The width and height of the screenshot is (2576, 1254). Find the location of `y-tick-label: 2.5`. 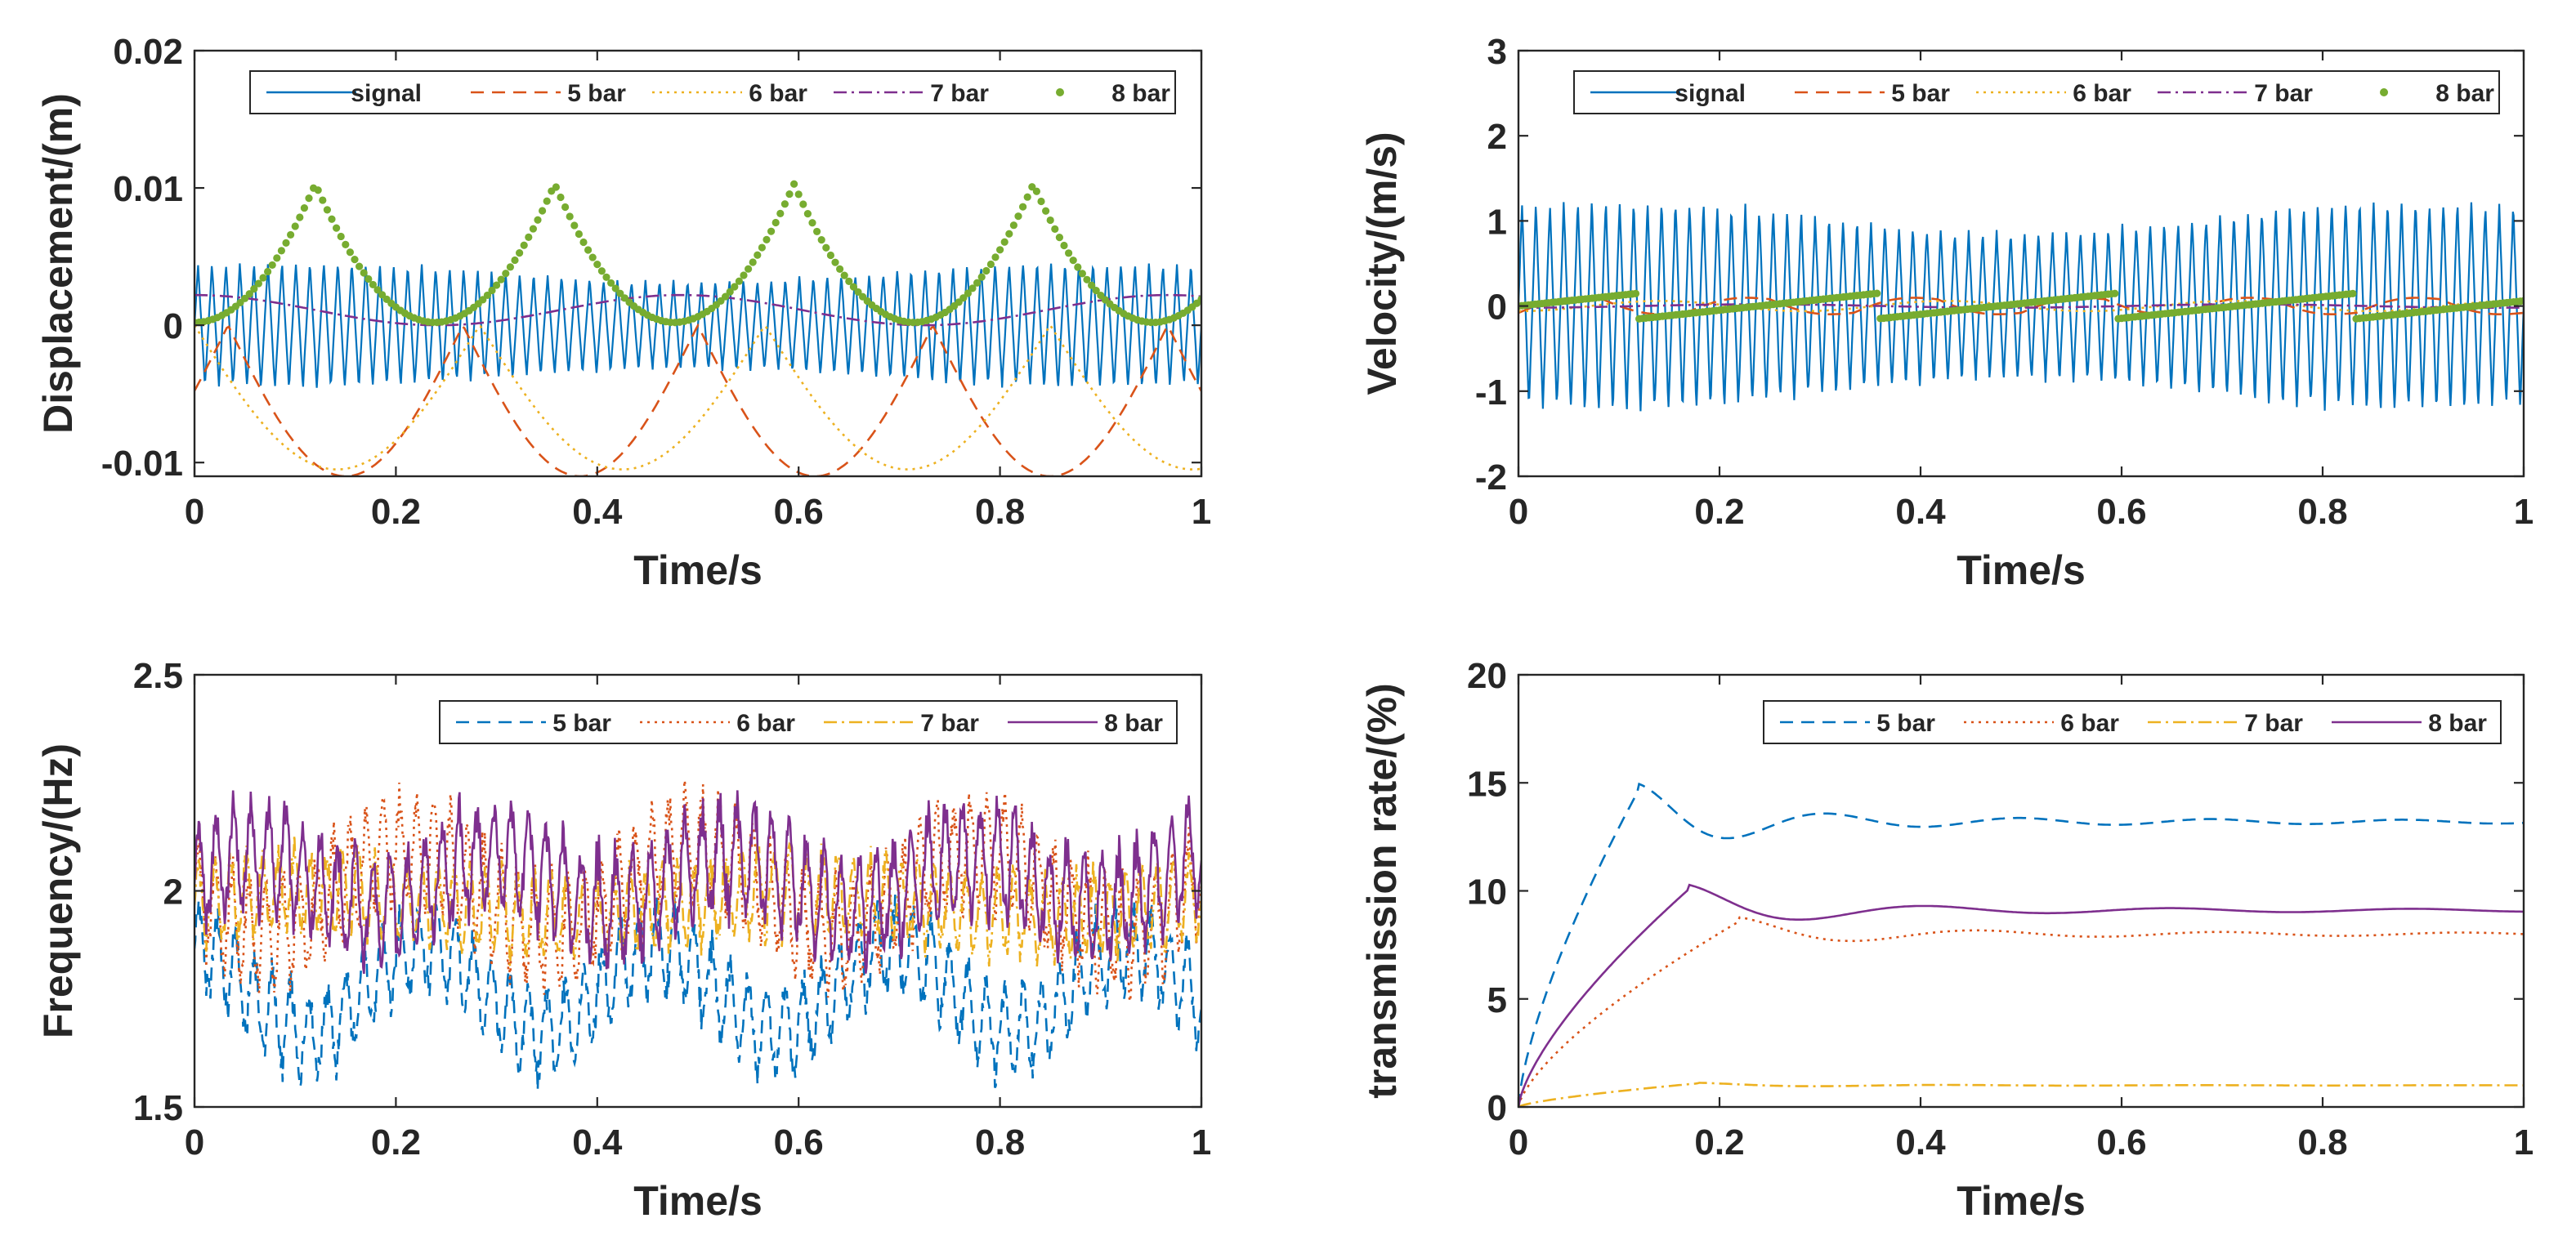

y-tick-label: 2.5 is located at coordinates (158, 676).